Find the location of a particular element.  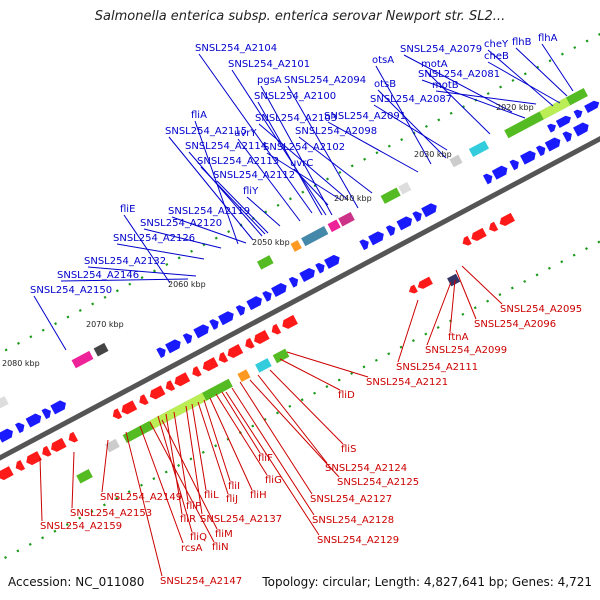

plus-gene-label: SNSL254_A2091 is located at coordinates (365, 116).